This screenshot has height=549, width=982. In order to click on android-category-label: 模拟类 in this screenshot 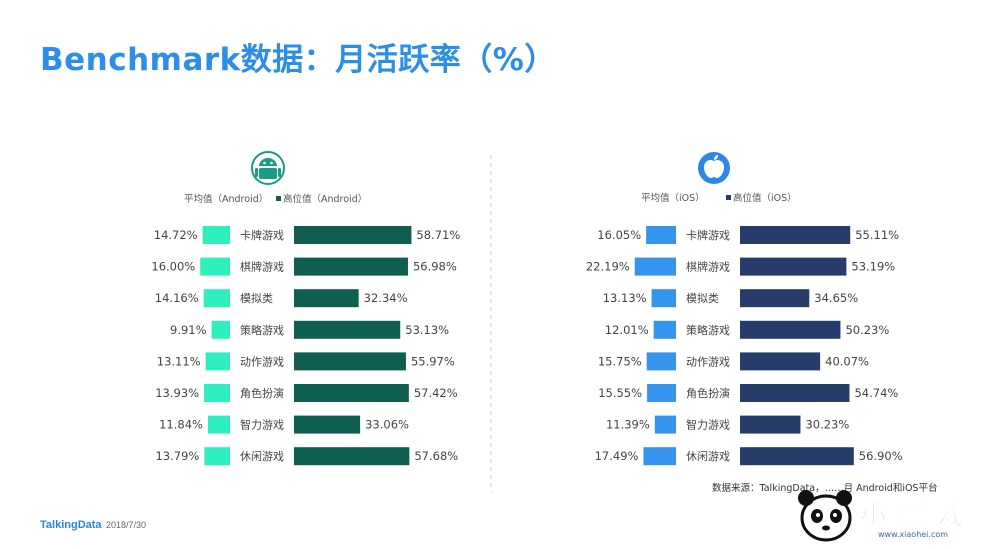, I will do `click(256, 298)`.